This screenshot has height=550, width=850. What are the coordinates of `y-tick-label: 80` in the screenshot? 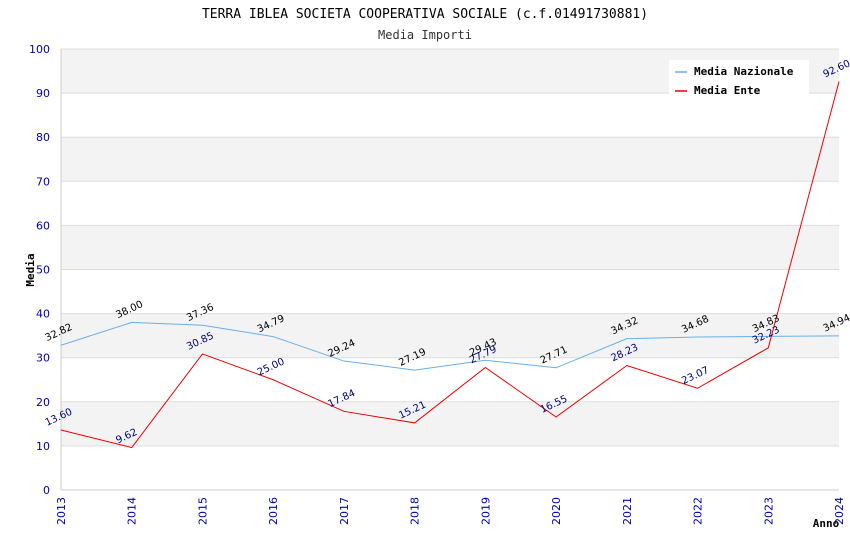 It's located at (43, 137).